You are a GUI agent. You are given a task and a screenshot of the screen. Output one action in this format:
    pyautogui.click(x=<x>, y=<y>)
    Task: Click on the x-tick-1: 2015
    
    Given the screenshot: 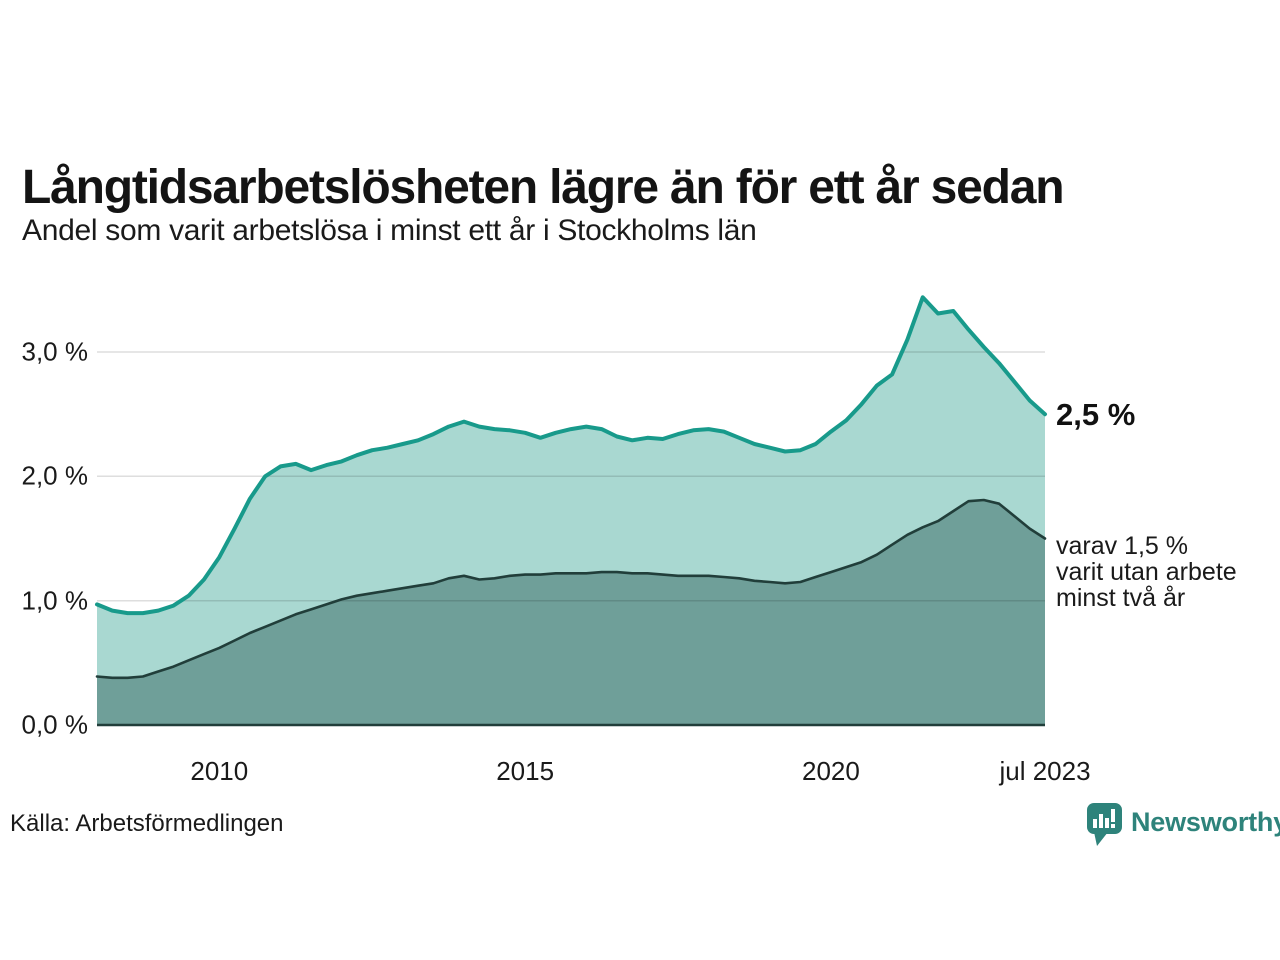 What is the action you would take?
    pyautogui.click(x=525, y=771)
    